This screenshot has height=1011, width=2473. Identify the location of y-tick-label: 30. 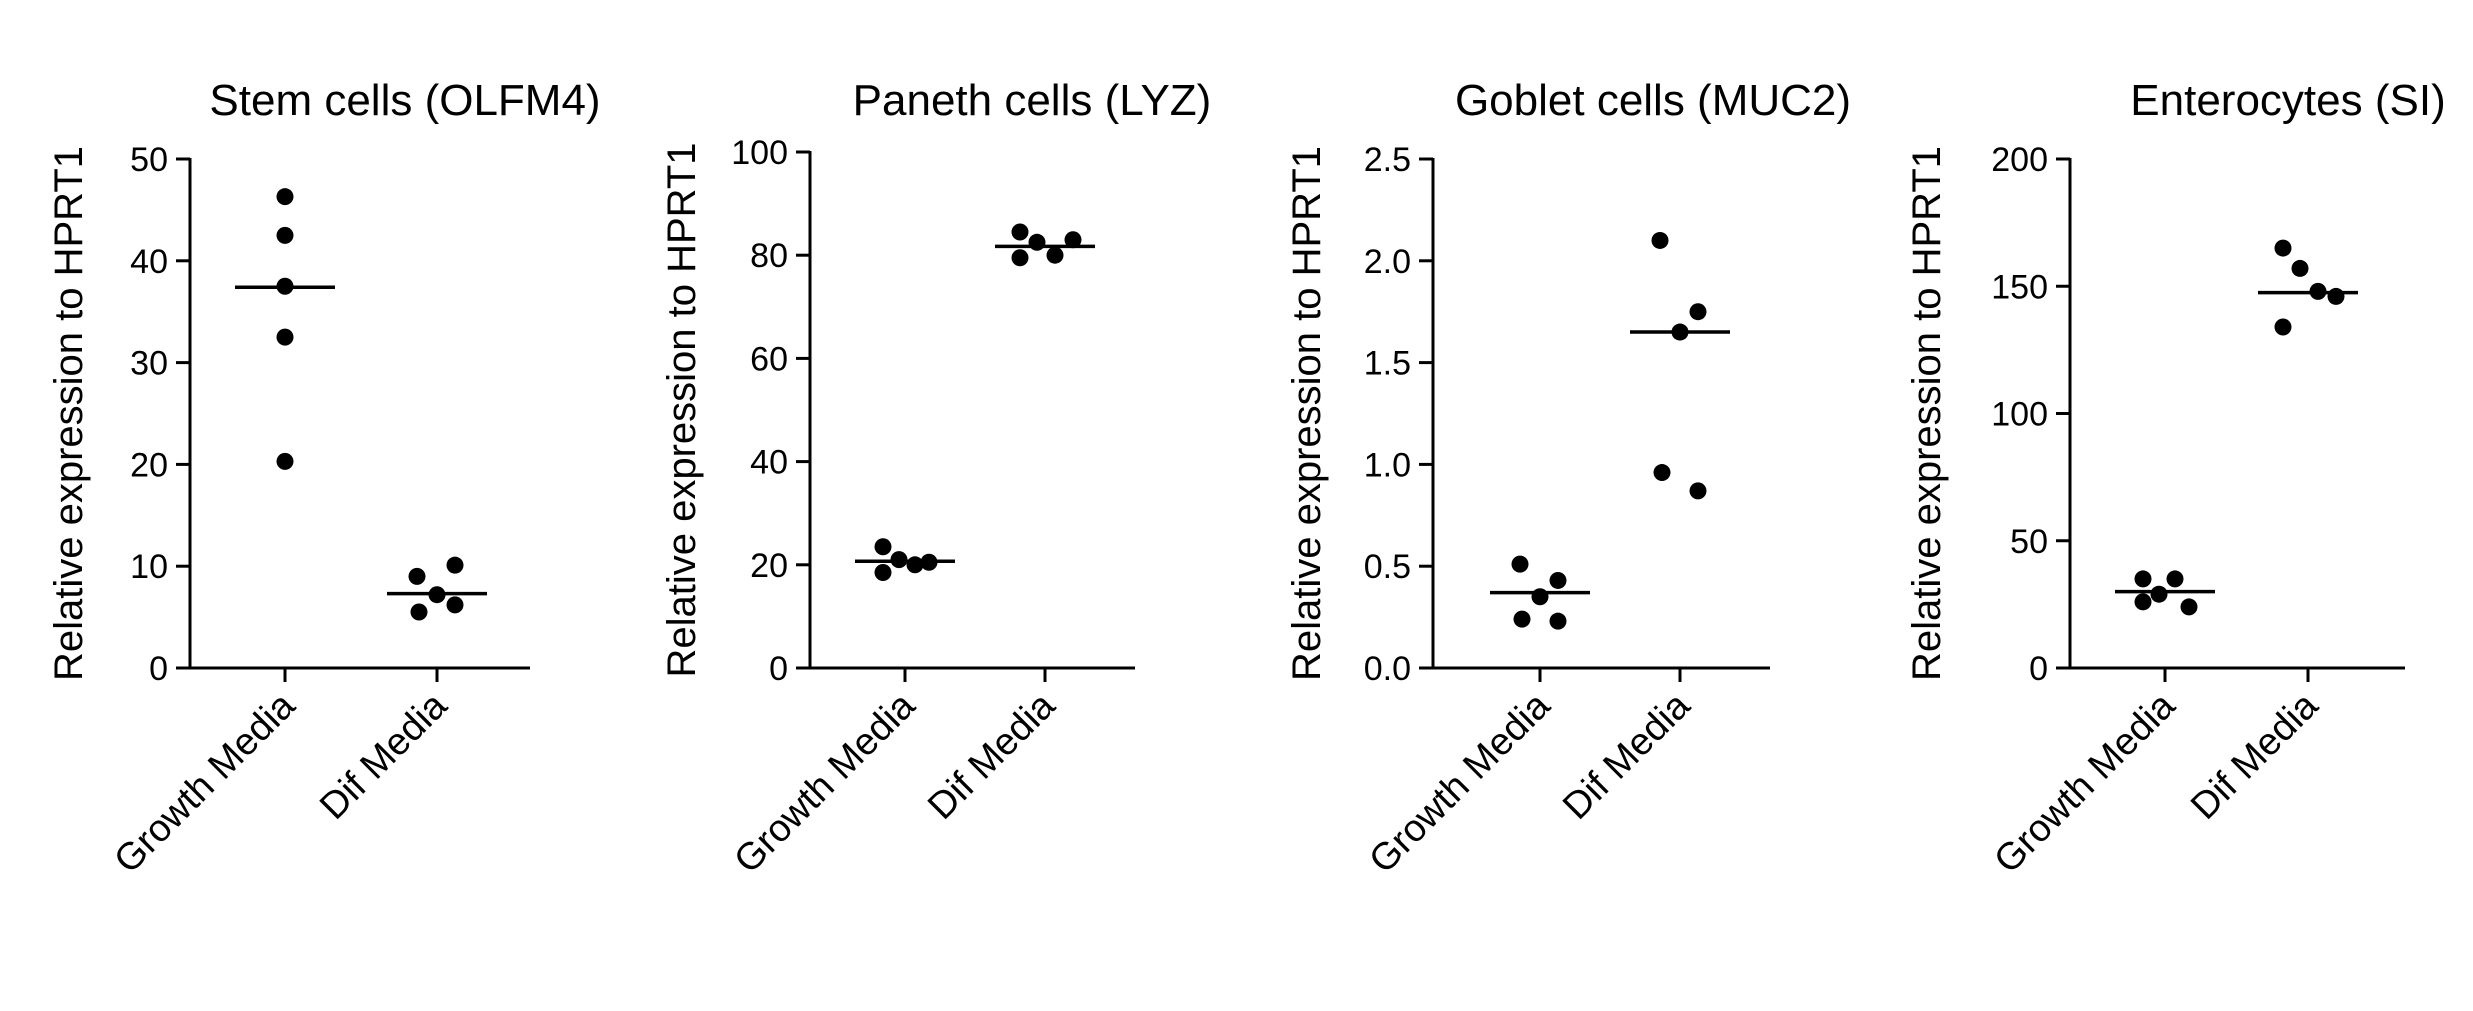
(149, 364).